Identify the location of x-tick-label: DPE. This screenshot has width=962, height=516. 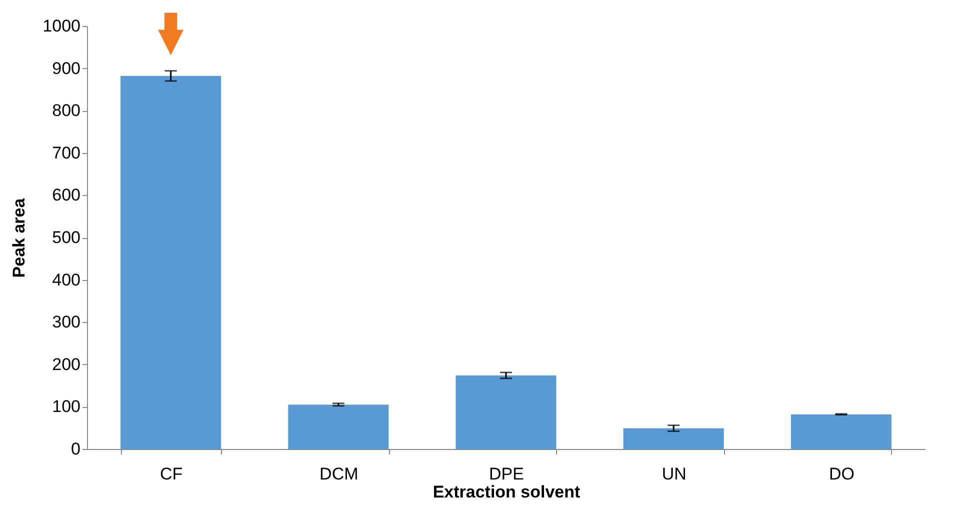
(506, 474).